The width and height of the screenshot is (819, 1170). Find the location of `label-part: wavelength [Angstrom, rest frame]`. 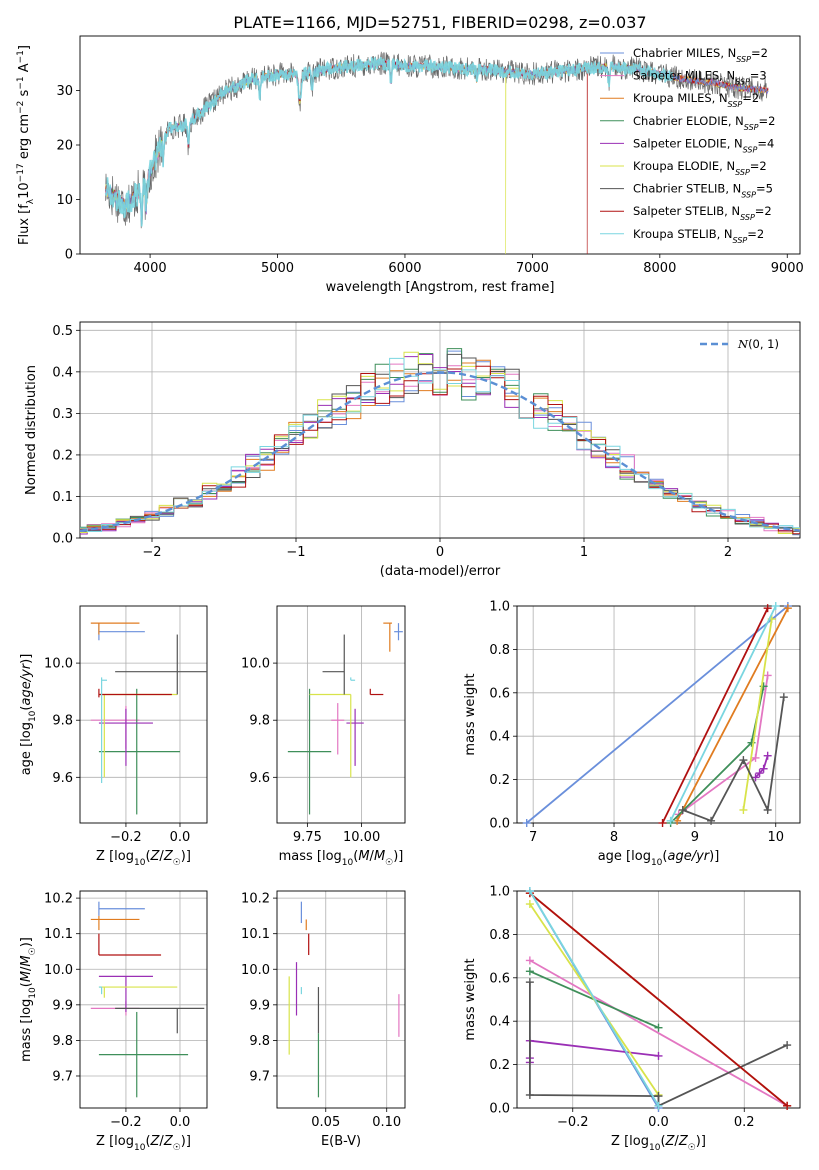

label-part: wavelength [Angstrom, rest frame] is located at coordinates (440, 287).